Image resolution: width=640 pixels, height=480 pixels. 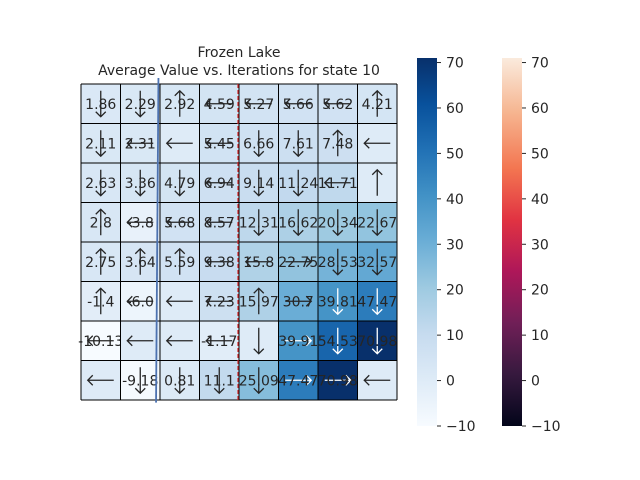 I want to click on cell-value-label: 22.75, so click(x=298, y=263).